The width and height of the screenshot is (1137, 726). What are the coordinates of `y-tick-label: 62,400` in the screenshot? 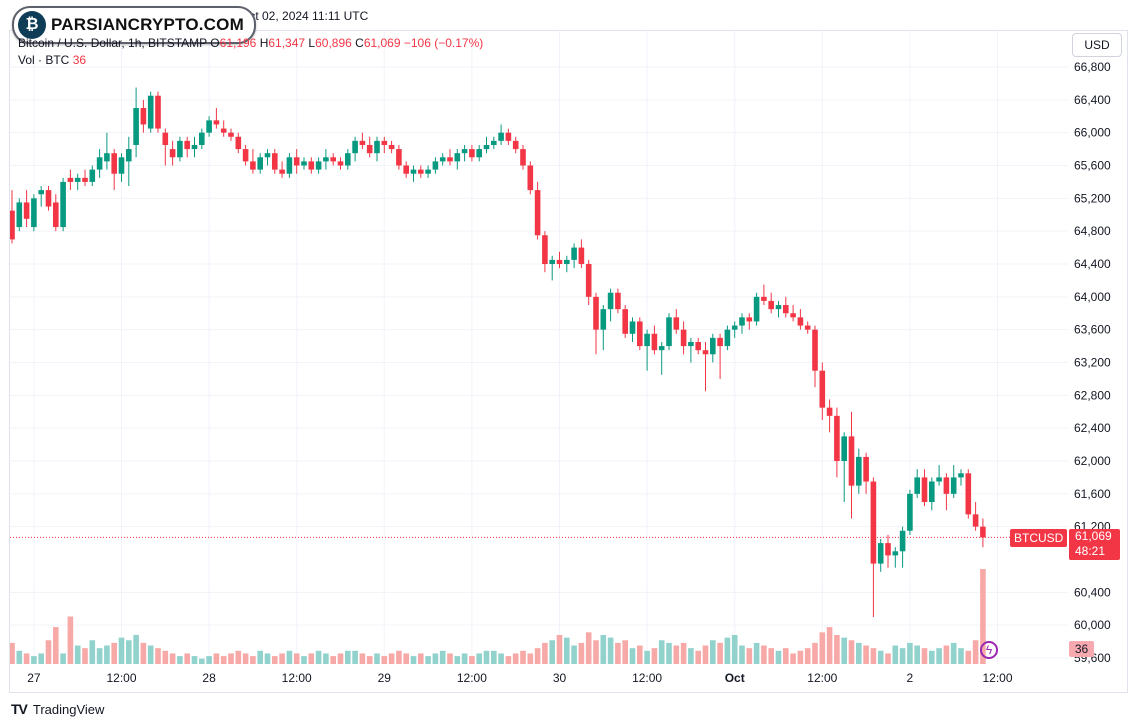 It's located at (1092, 428).